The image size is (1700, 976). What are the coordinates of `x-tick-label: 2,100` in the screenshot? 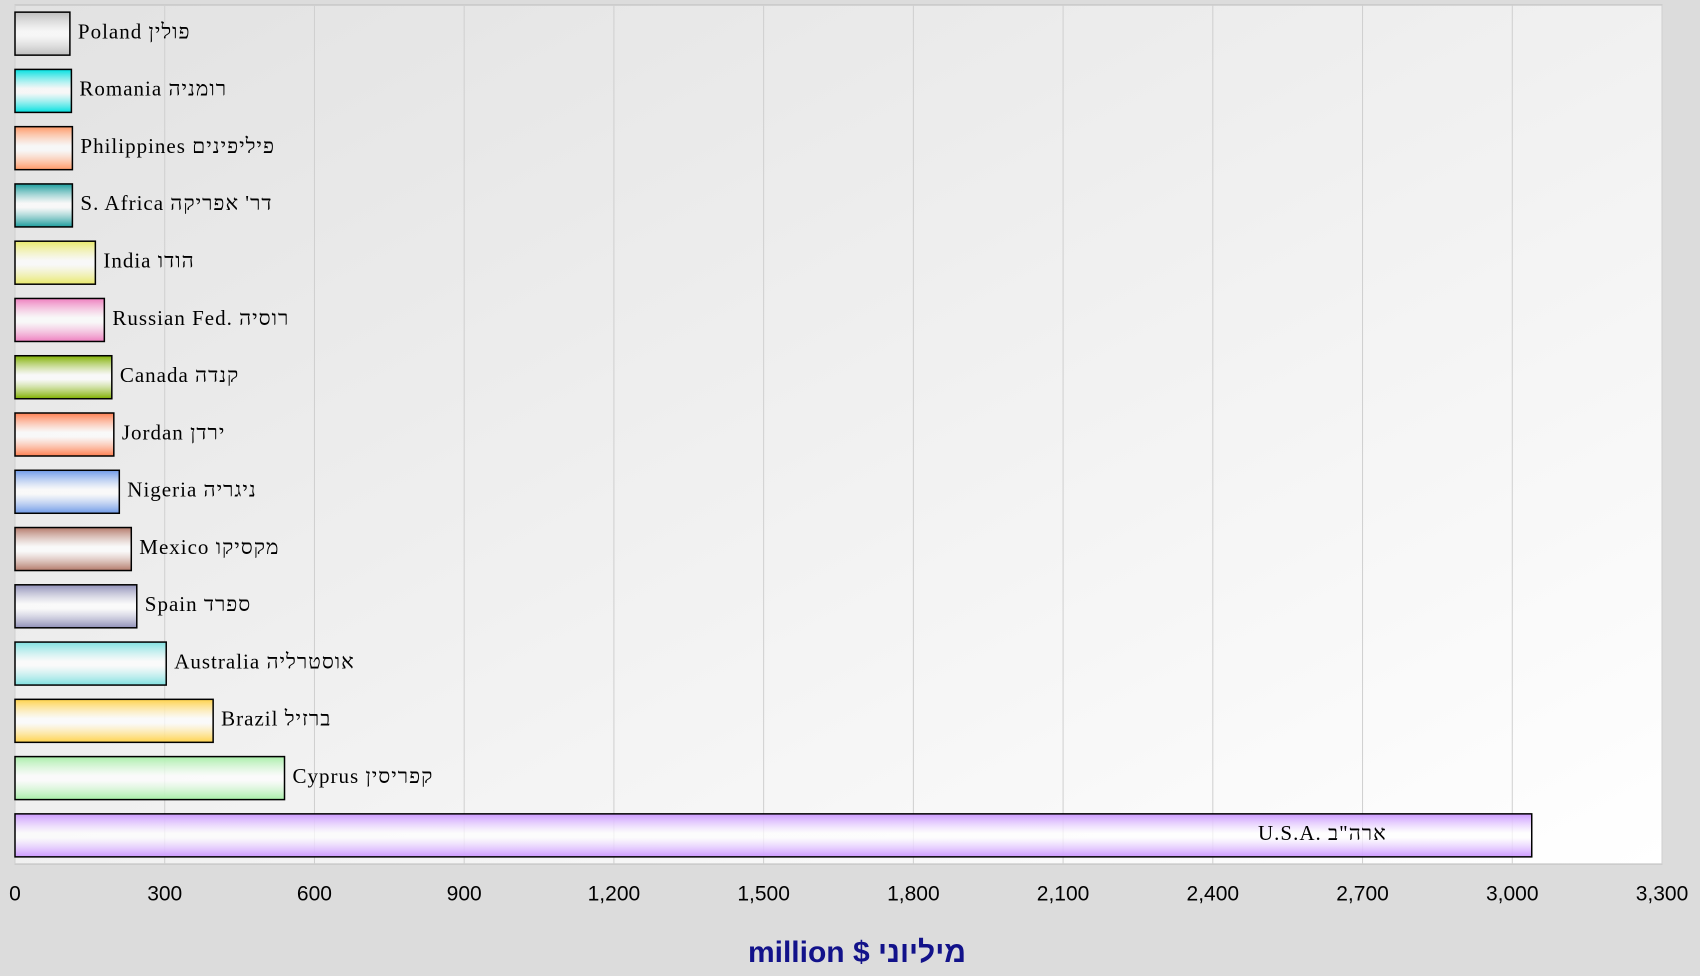 It's located at (1063, 893).